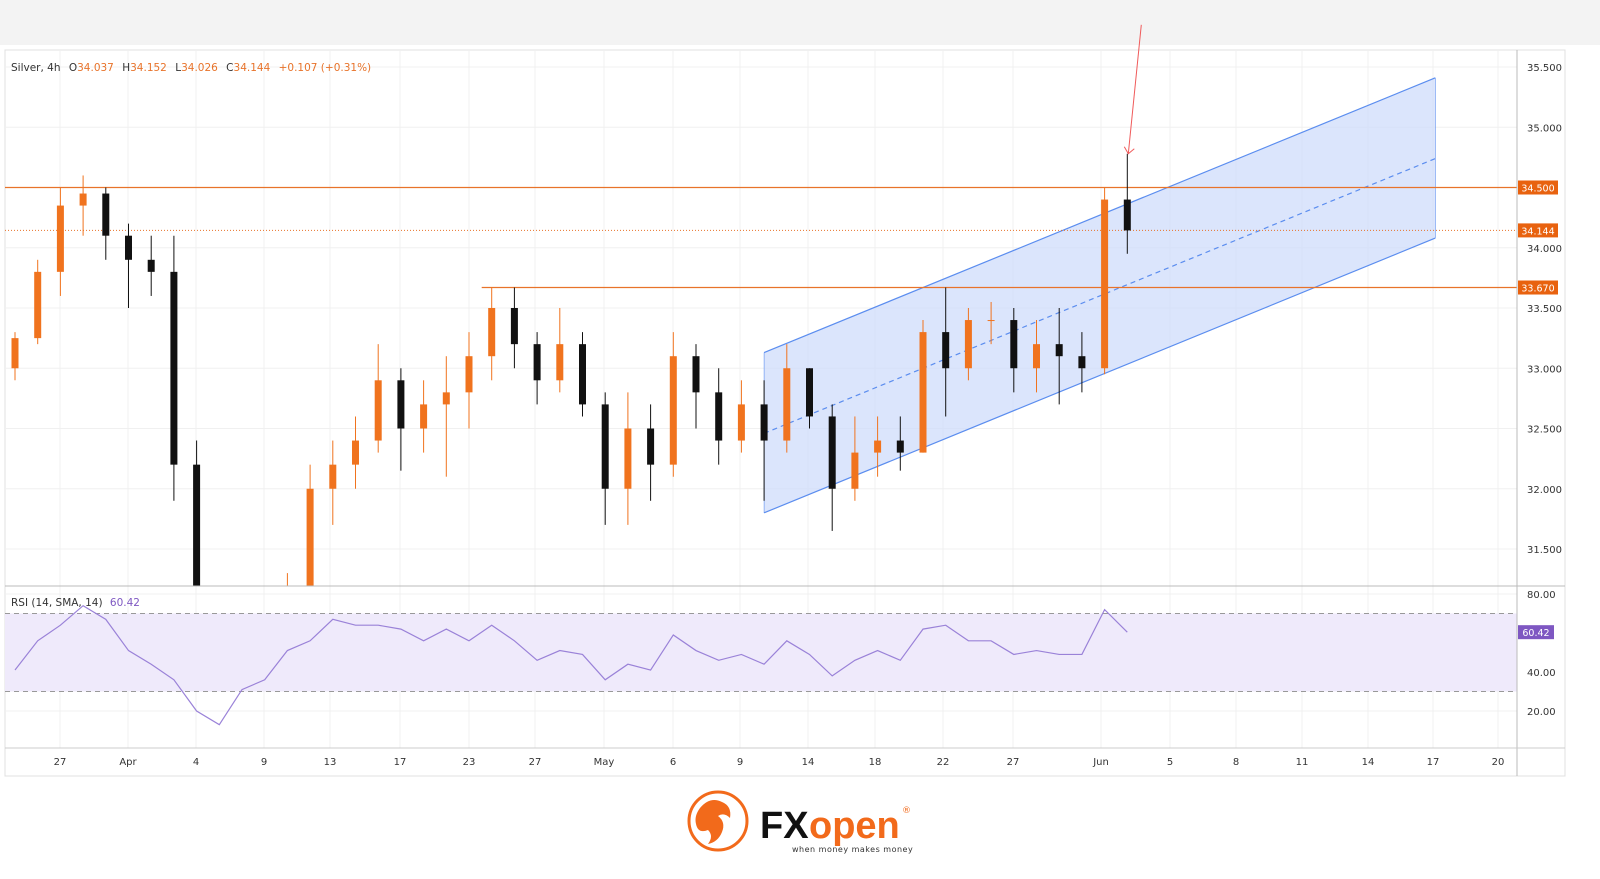  I want to click on close-value: 34.144, so click(252, 68).